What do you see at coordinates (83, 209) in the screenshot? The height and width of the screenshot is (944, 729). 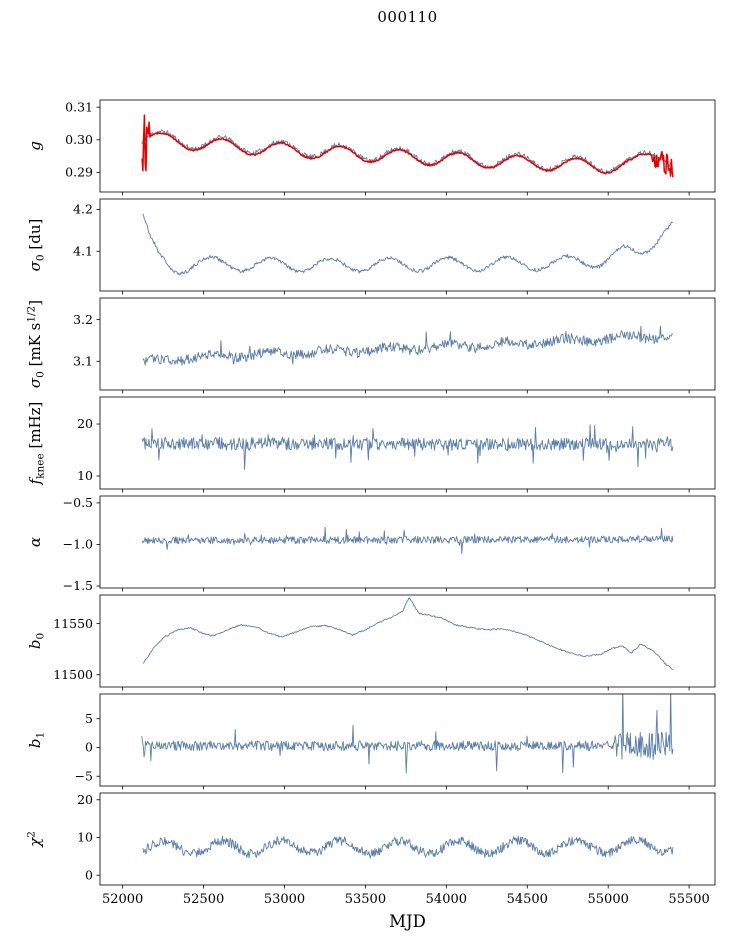 I see `svg-text: 4.2` at bounding box center [83, 209].